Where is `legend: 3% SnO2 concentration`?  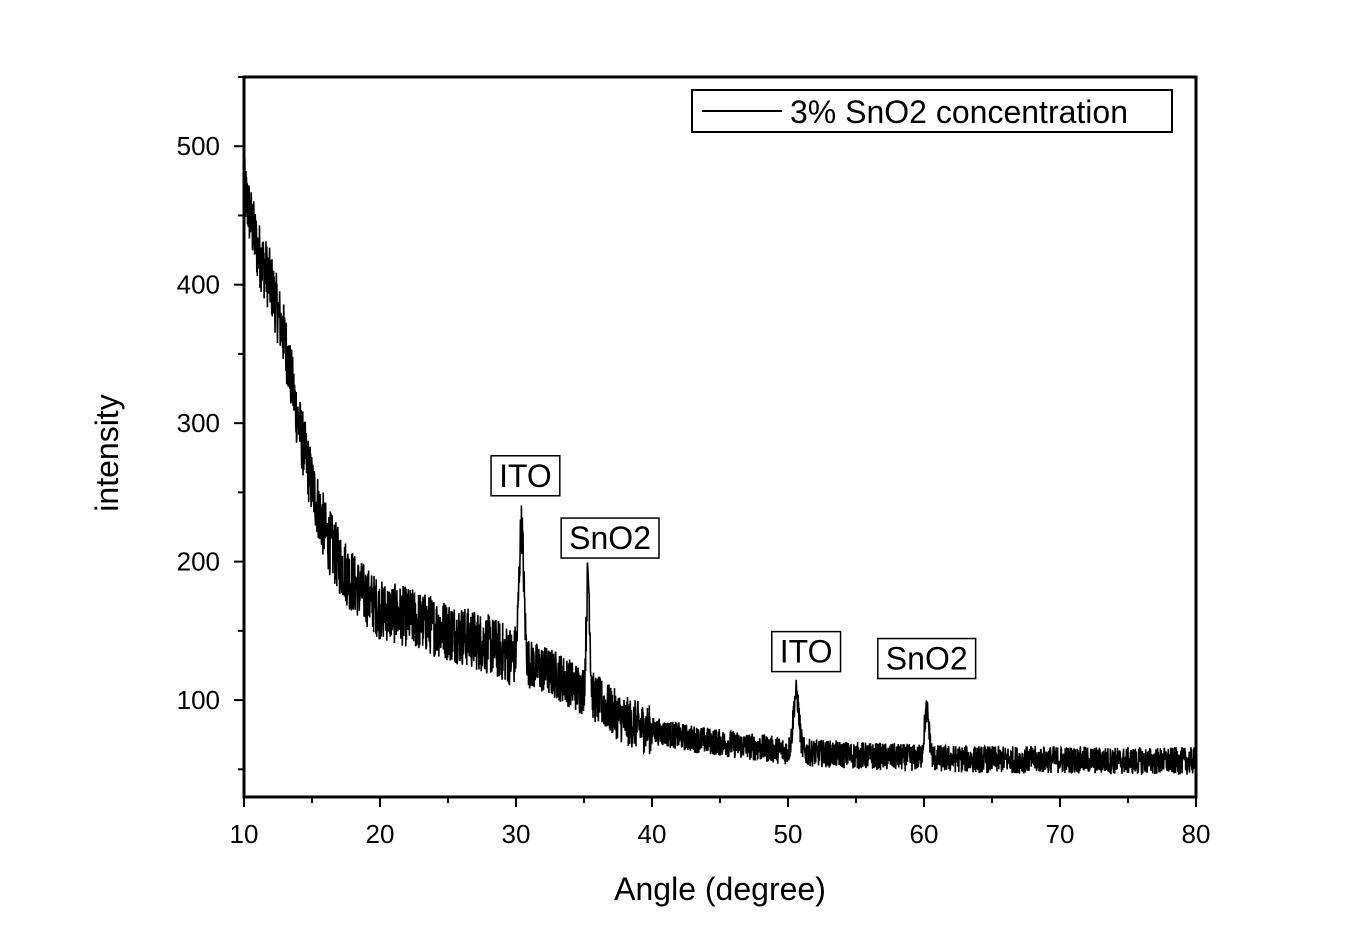 legend: 3% SnO2 concentration is located at coordinates (932, 111).